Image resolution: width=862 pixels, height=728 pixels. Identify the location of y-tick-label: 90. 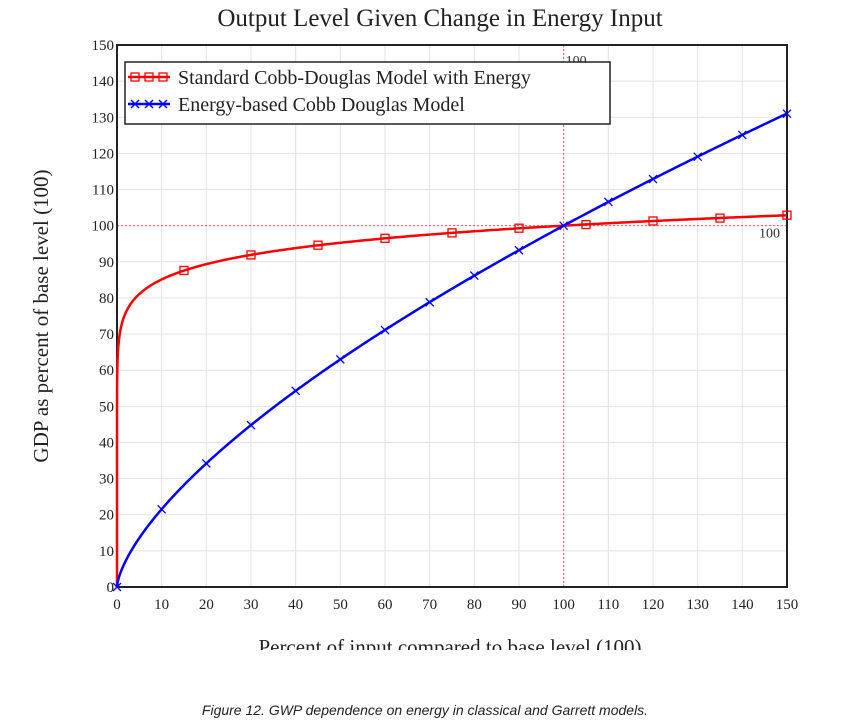
(106, 263).